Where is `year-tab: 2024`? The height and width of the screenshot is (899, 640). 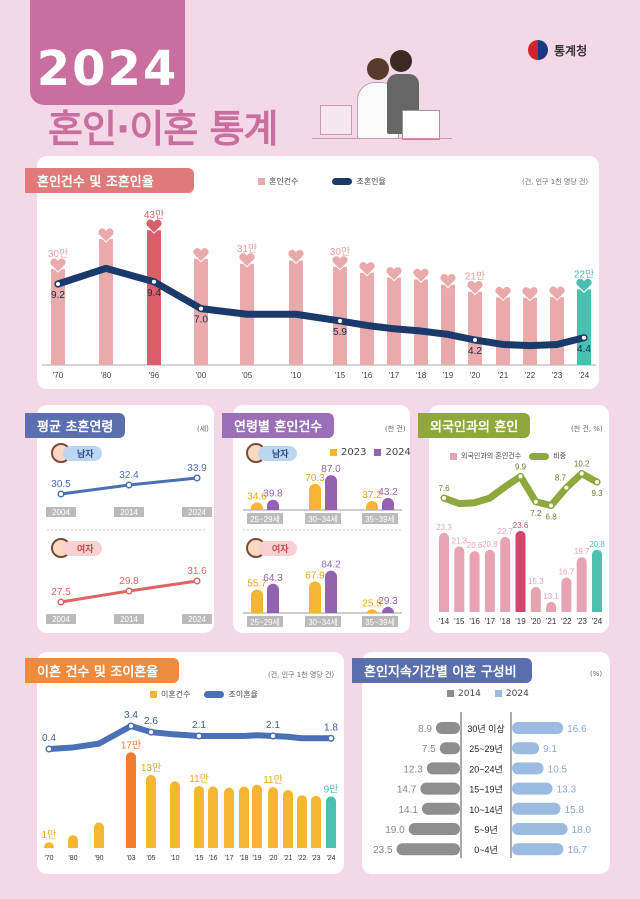 year-tab: 2024 is located at coordinates (107, 52).